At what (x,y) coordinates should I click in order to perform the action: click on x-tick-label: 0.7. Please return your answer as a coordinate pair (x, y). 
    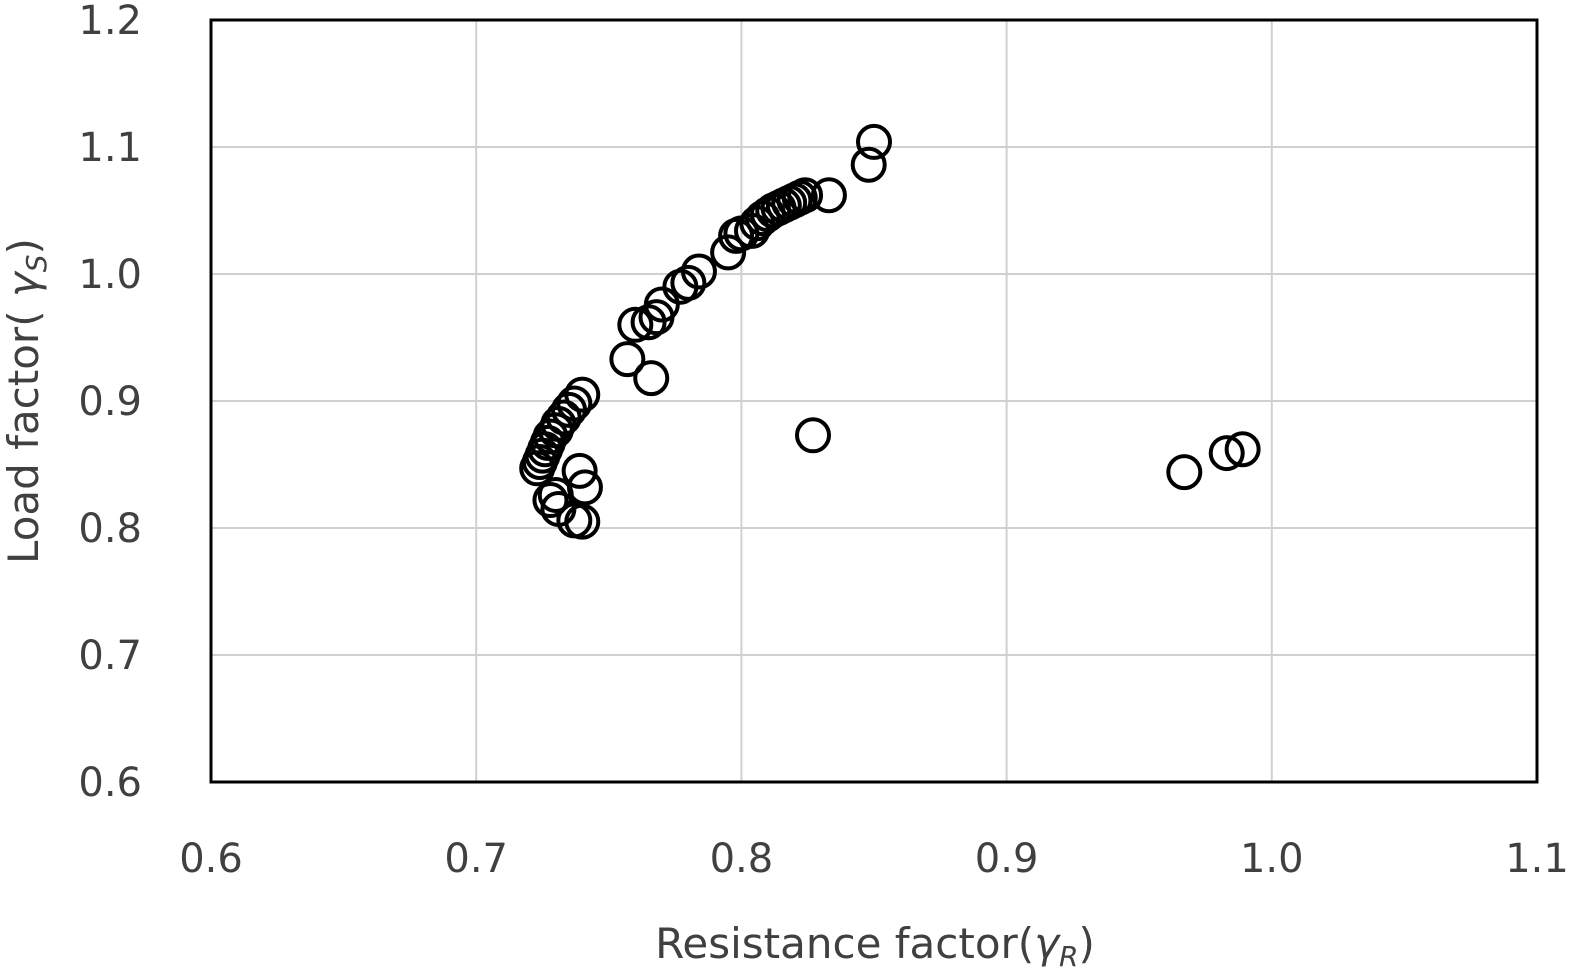
    Looking at the image, I should click on (476, 859).